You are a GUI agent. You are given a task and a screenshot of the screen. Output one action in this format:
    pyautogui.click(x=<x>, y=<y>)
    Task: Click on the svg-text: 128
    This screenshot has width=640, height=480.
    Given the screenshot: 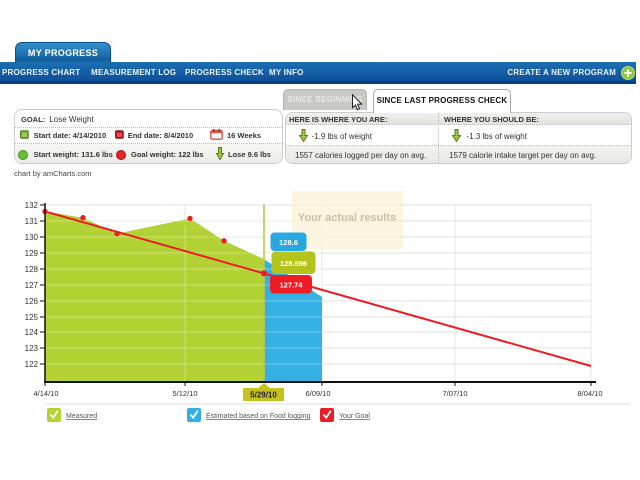 What is the action you would take?
    pyautogui.click(x=32, y=269)
    